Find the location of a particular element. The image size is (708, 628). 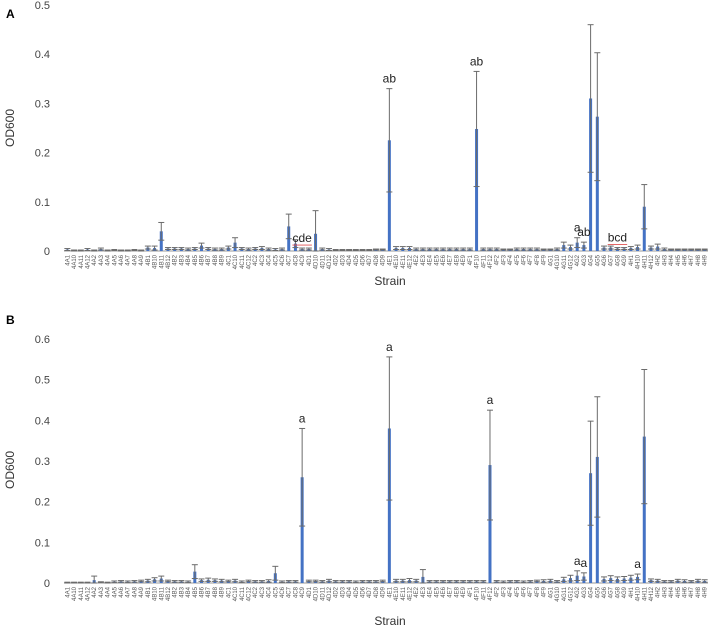

x-tick-label: 4F7 is located at coordinates (531, 591).